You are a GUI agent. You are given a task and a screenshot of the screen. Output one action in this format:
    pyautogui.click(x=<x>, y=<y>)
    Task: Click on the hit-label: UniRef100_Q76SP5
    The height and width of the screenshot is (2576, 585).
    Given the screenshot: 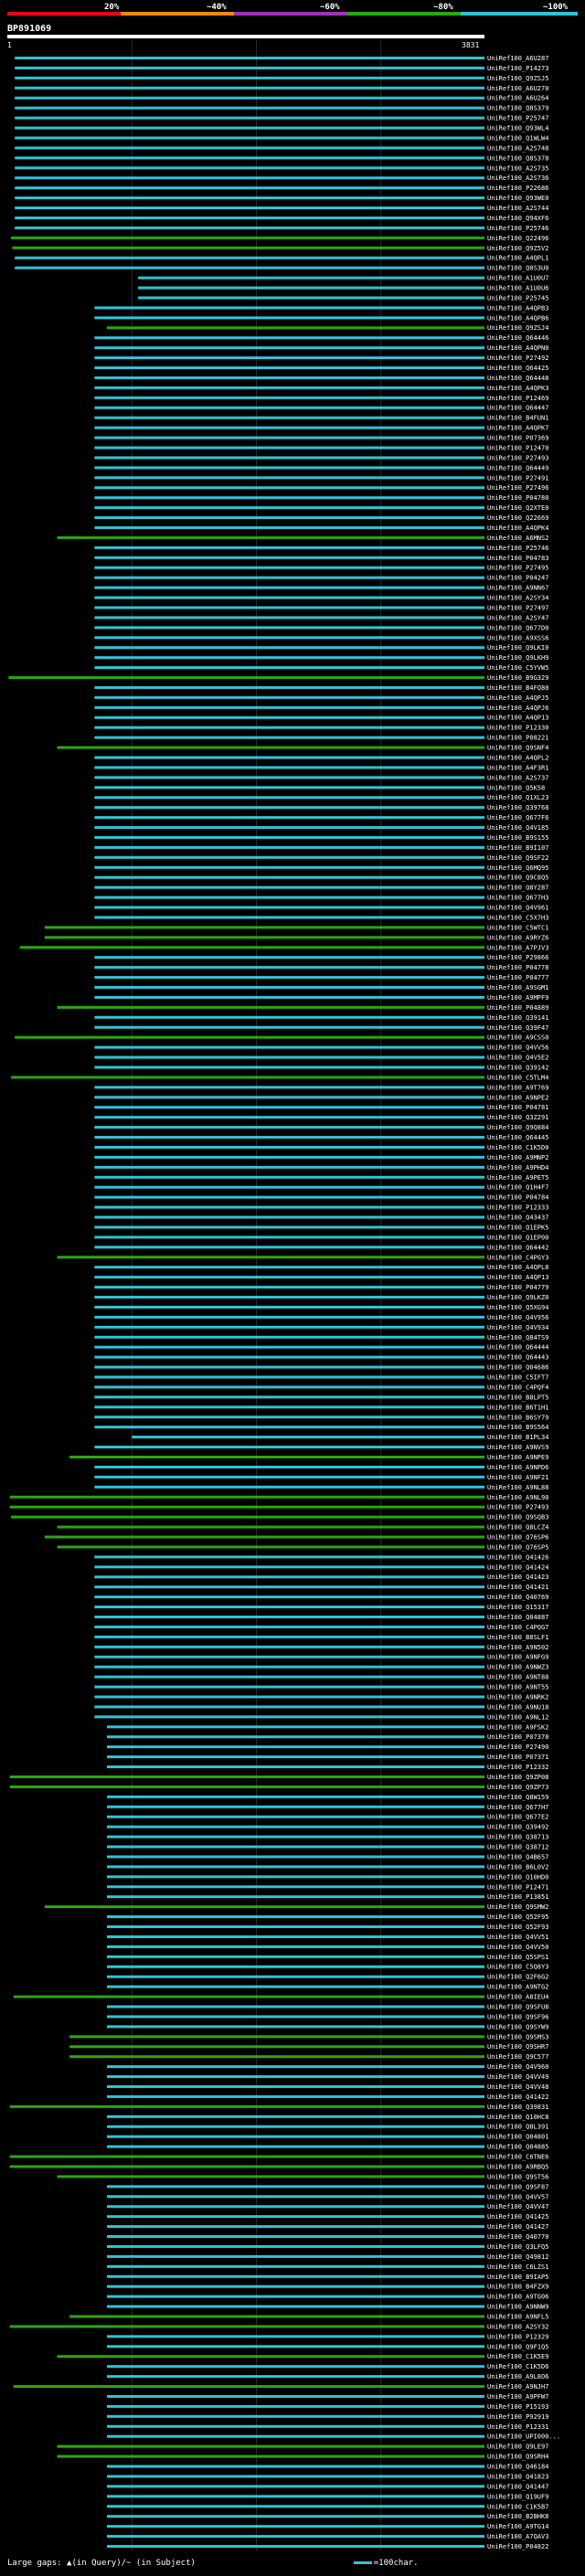 What is the action you would take?
    pyautogui.click(x=517, y=1547)
    